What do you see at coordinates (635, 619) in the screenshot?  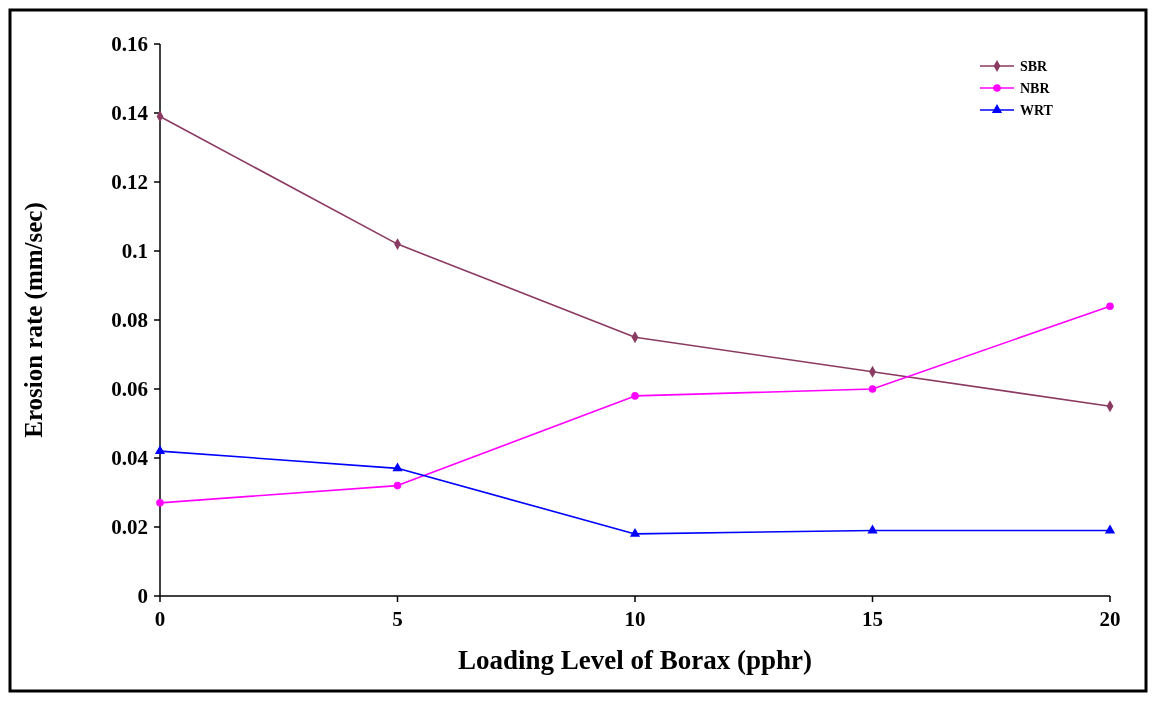 I see `x-tick-label: 10` at bounding box center [635, 619].